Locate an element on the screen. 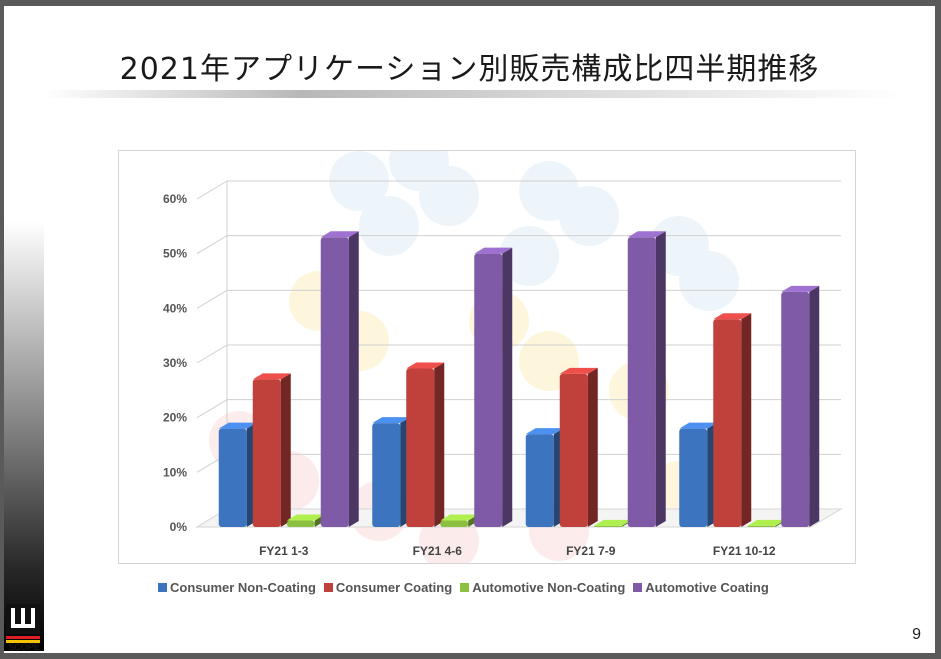 The width and height of the screenshot is (941, 659). title-underline is located at coordinates (474, 94).